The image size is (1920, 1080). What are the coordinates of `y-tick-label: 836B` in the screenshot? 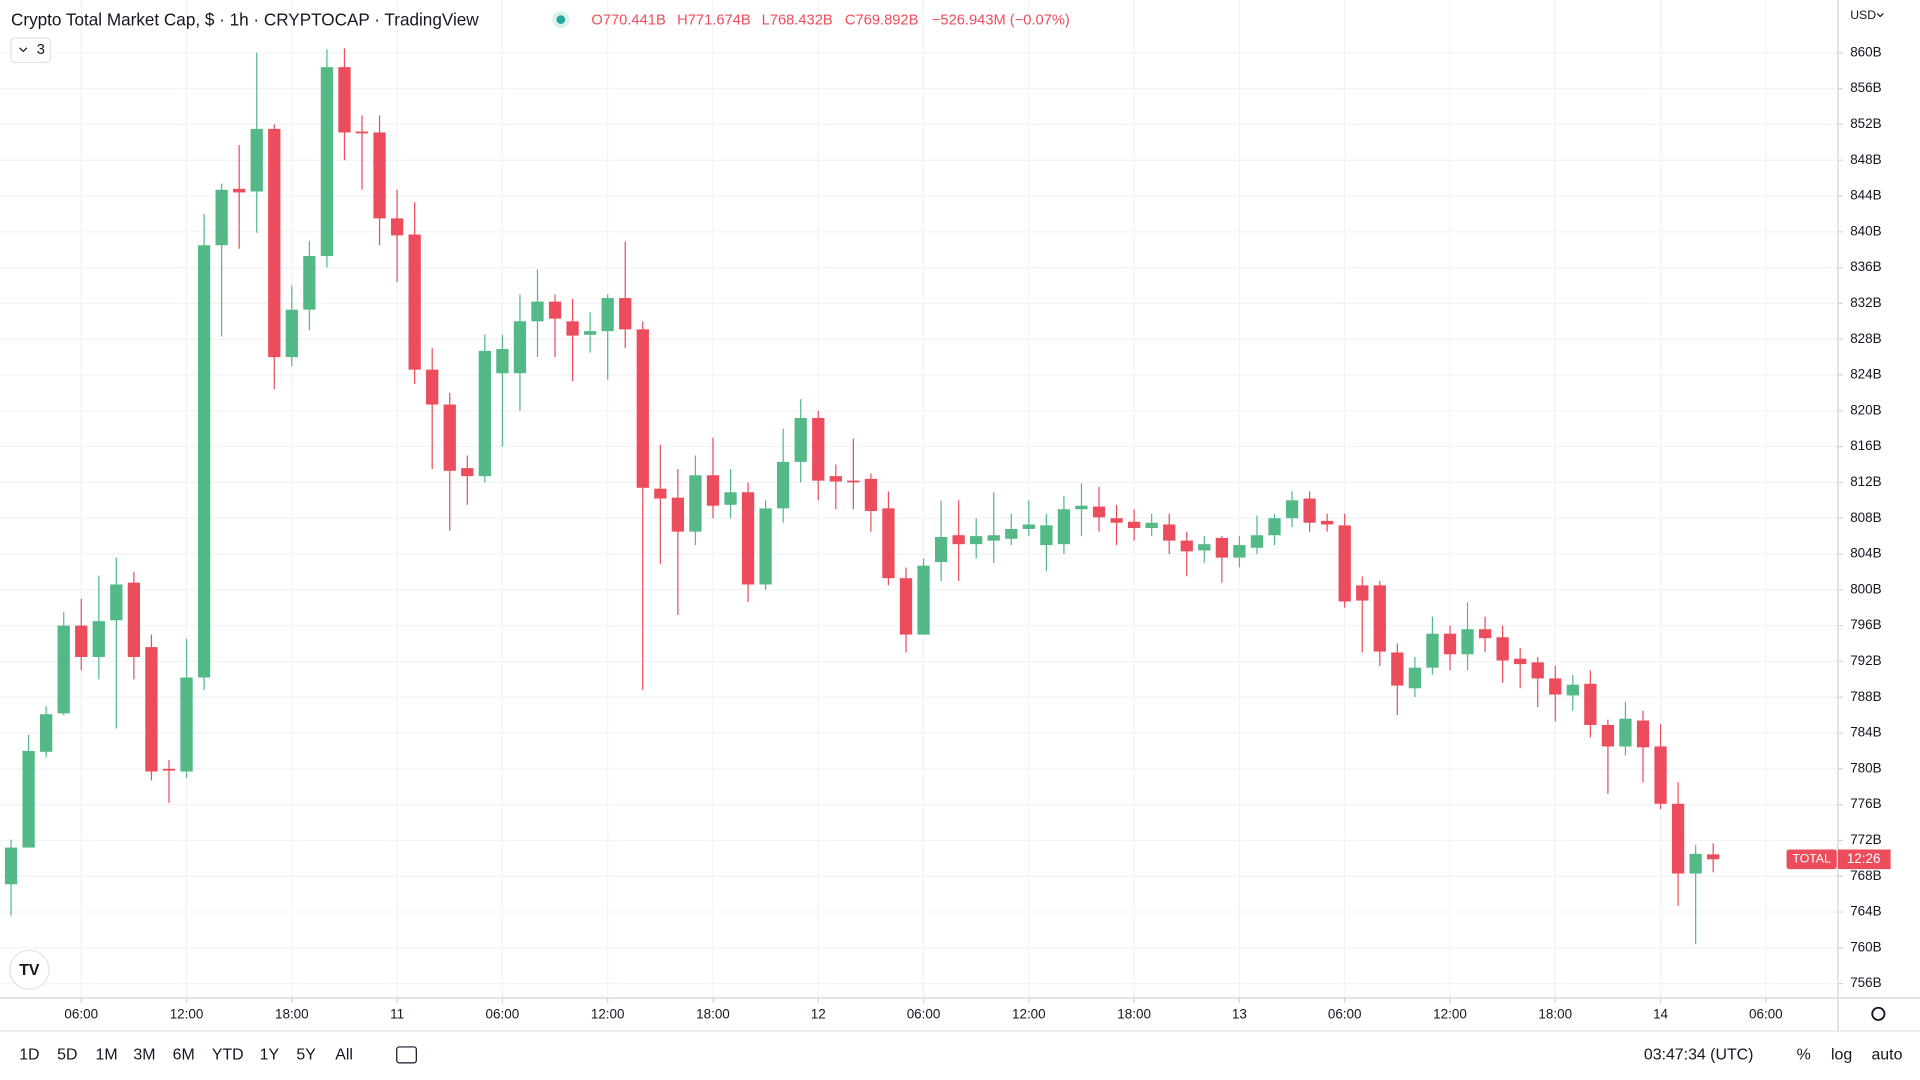 It's located at (1865, 266).